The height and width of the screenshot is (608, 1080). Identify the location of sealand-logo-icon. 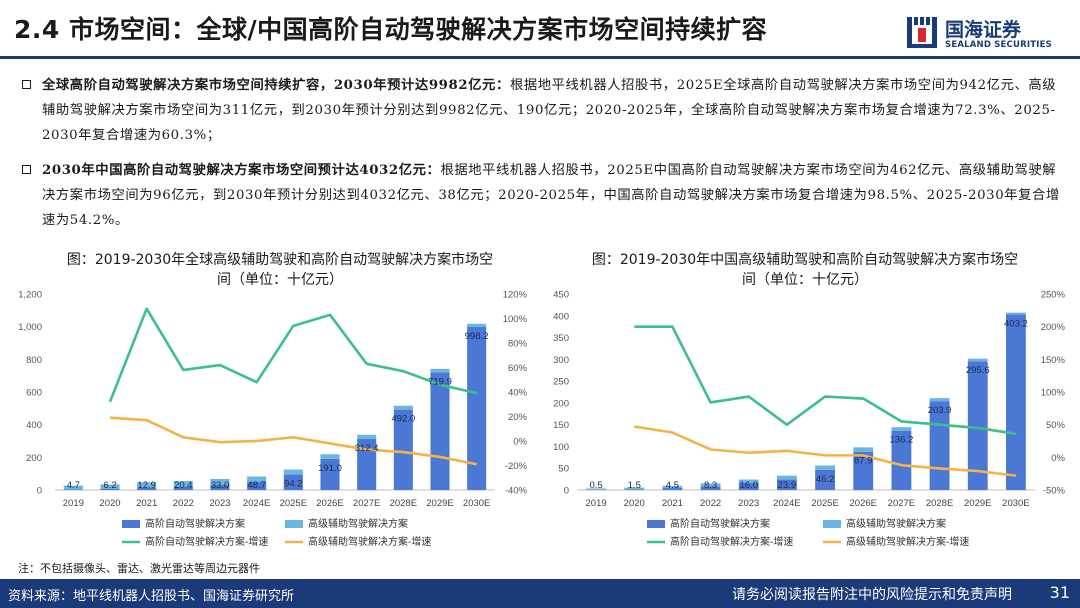
(922, 32).